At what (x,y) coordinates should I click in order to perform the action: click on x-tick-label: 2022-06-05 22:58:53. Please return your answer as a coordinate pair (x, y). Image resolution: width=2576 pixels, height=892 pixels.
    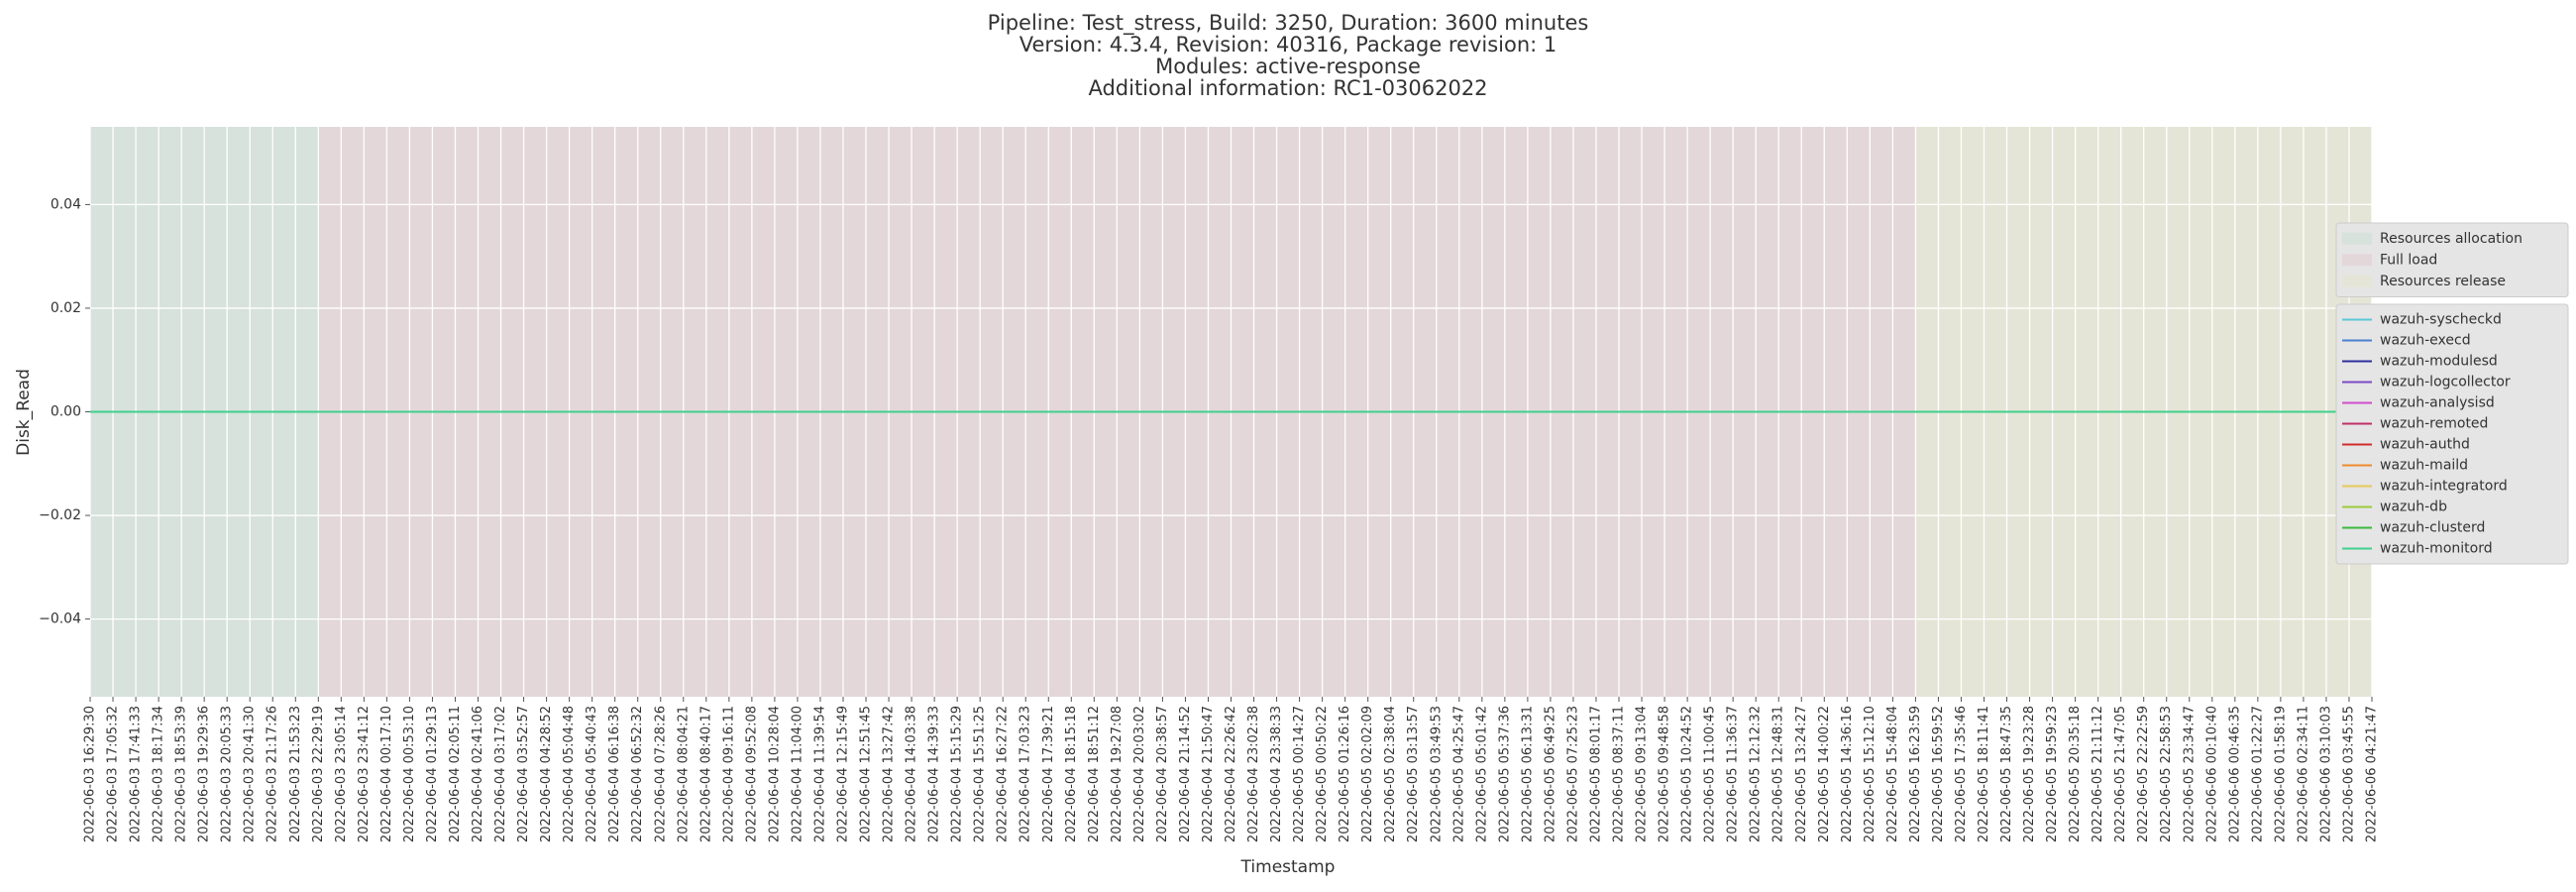
    Looking at the image, I should click on (2167, 774).